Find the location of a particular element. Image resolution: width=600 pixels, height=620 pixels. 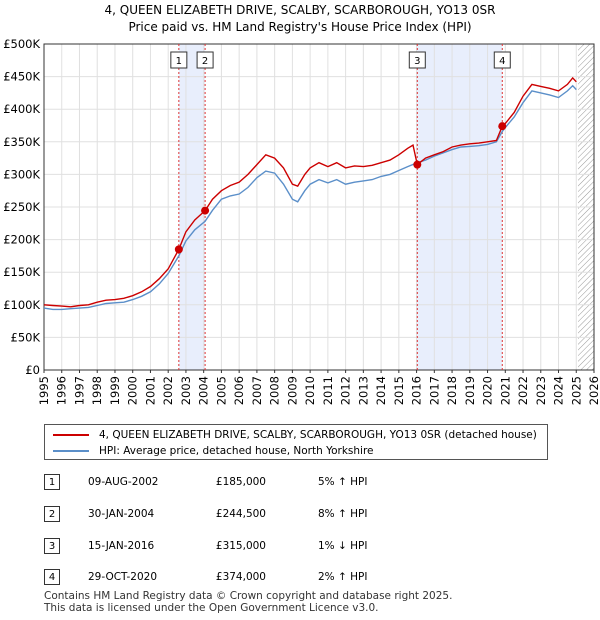

x-tick-label: 2014 is located at coordinates (381, 390).